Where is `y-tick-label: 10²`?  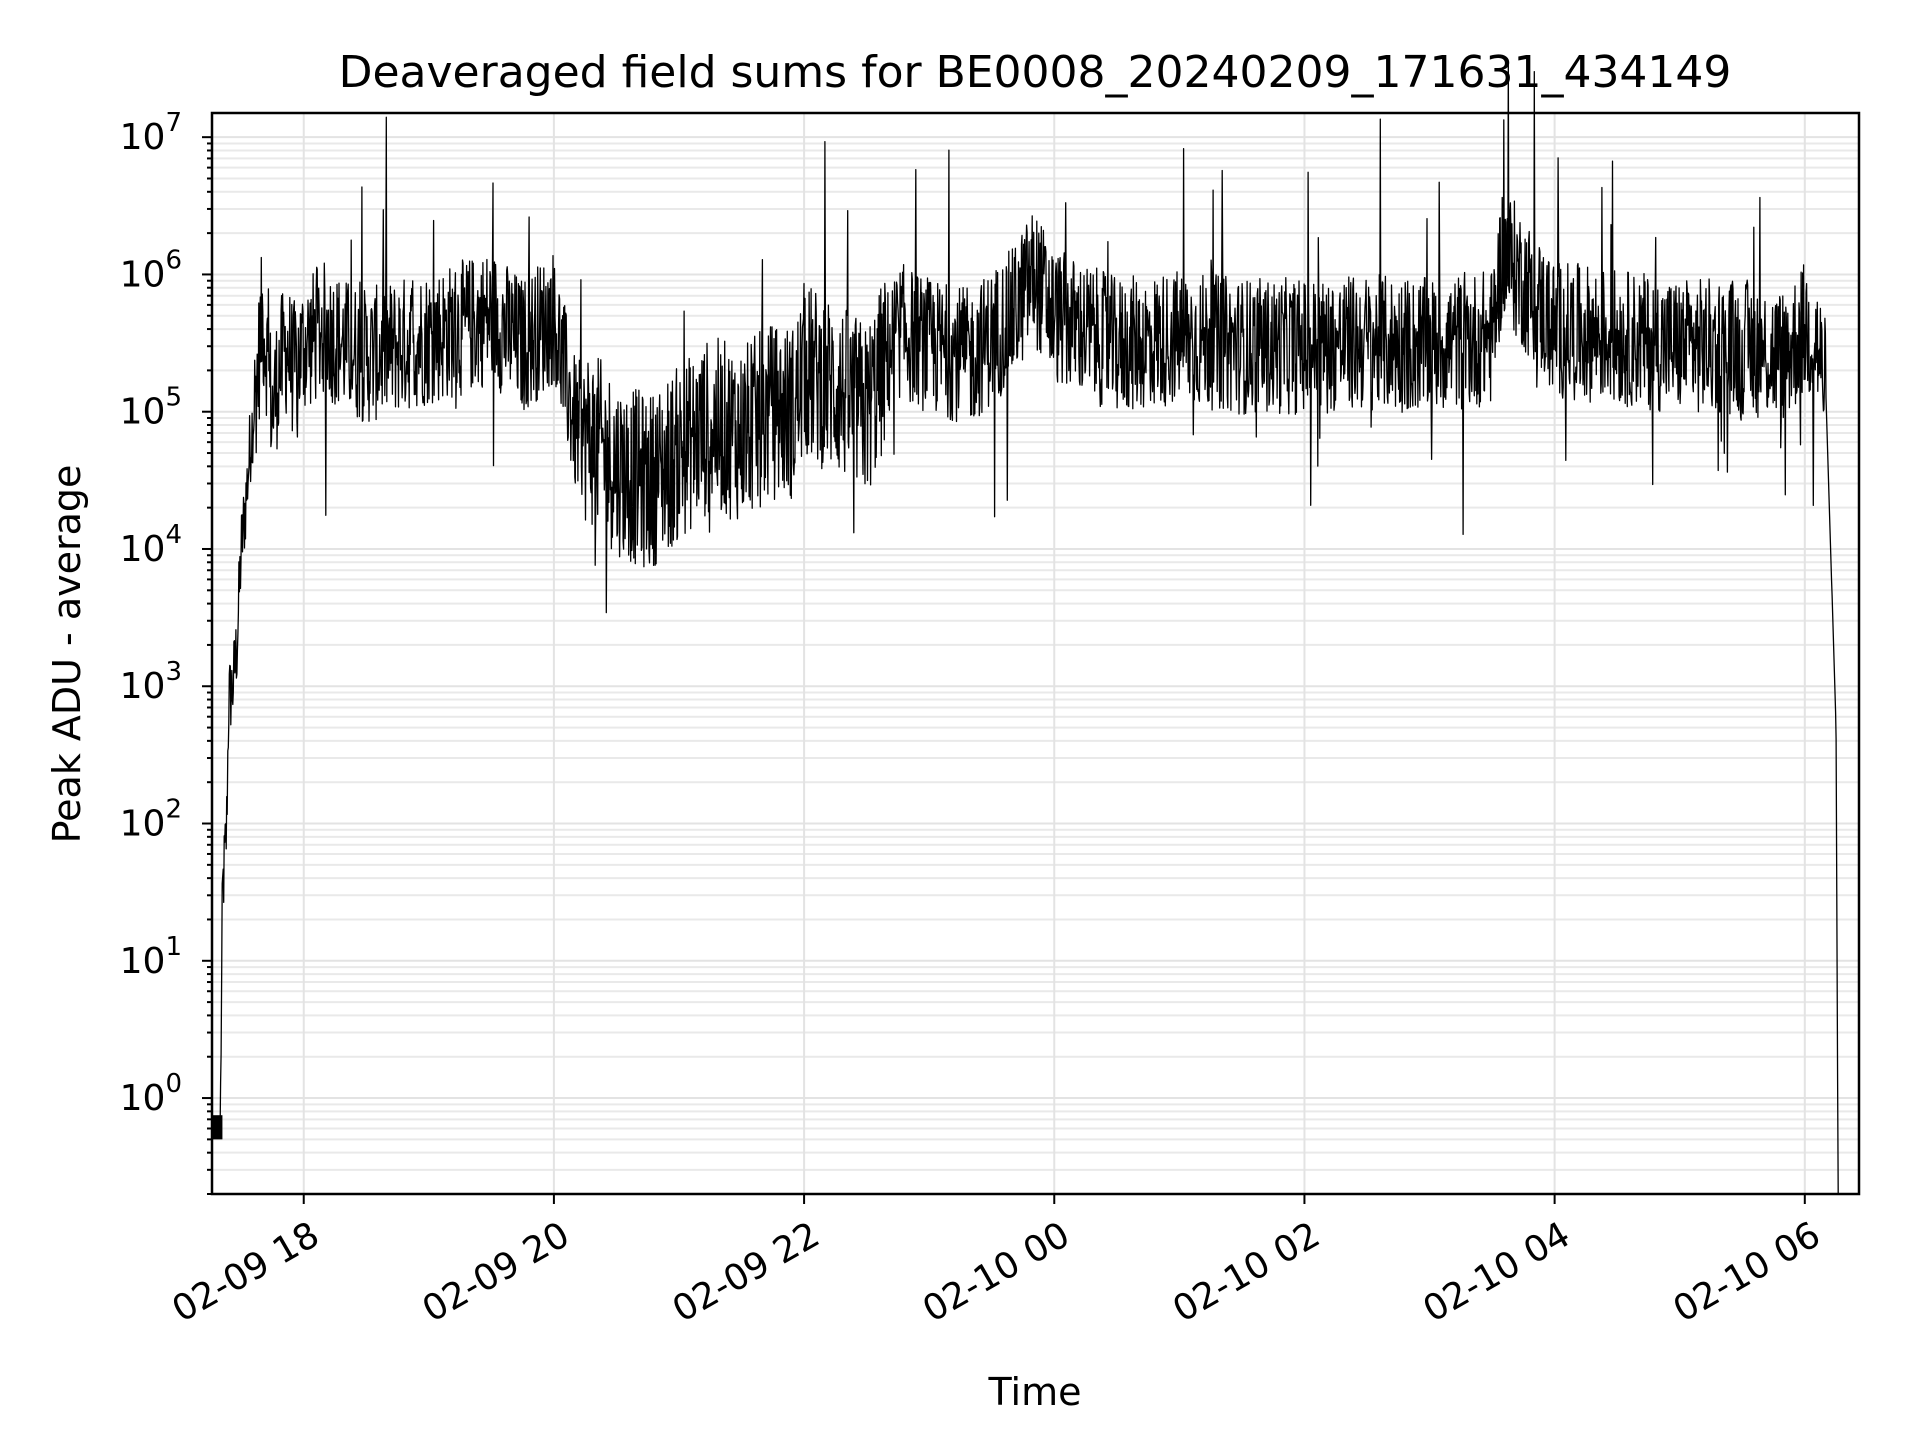
y-tick-label: 10² is located at coordinates (151, 820).